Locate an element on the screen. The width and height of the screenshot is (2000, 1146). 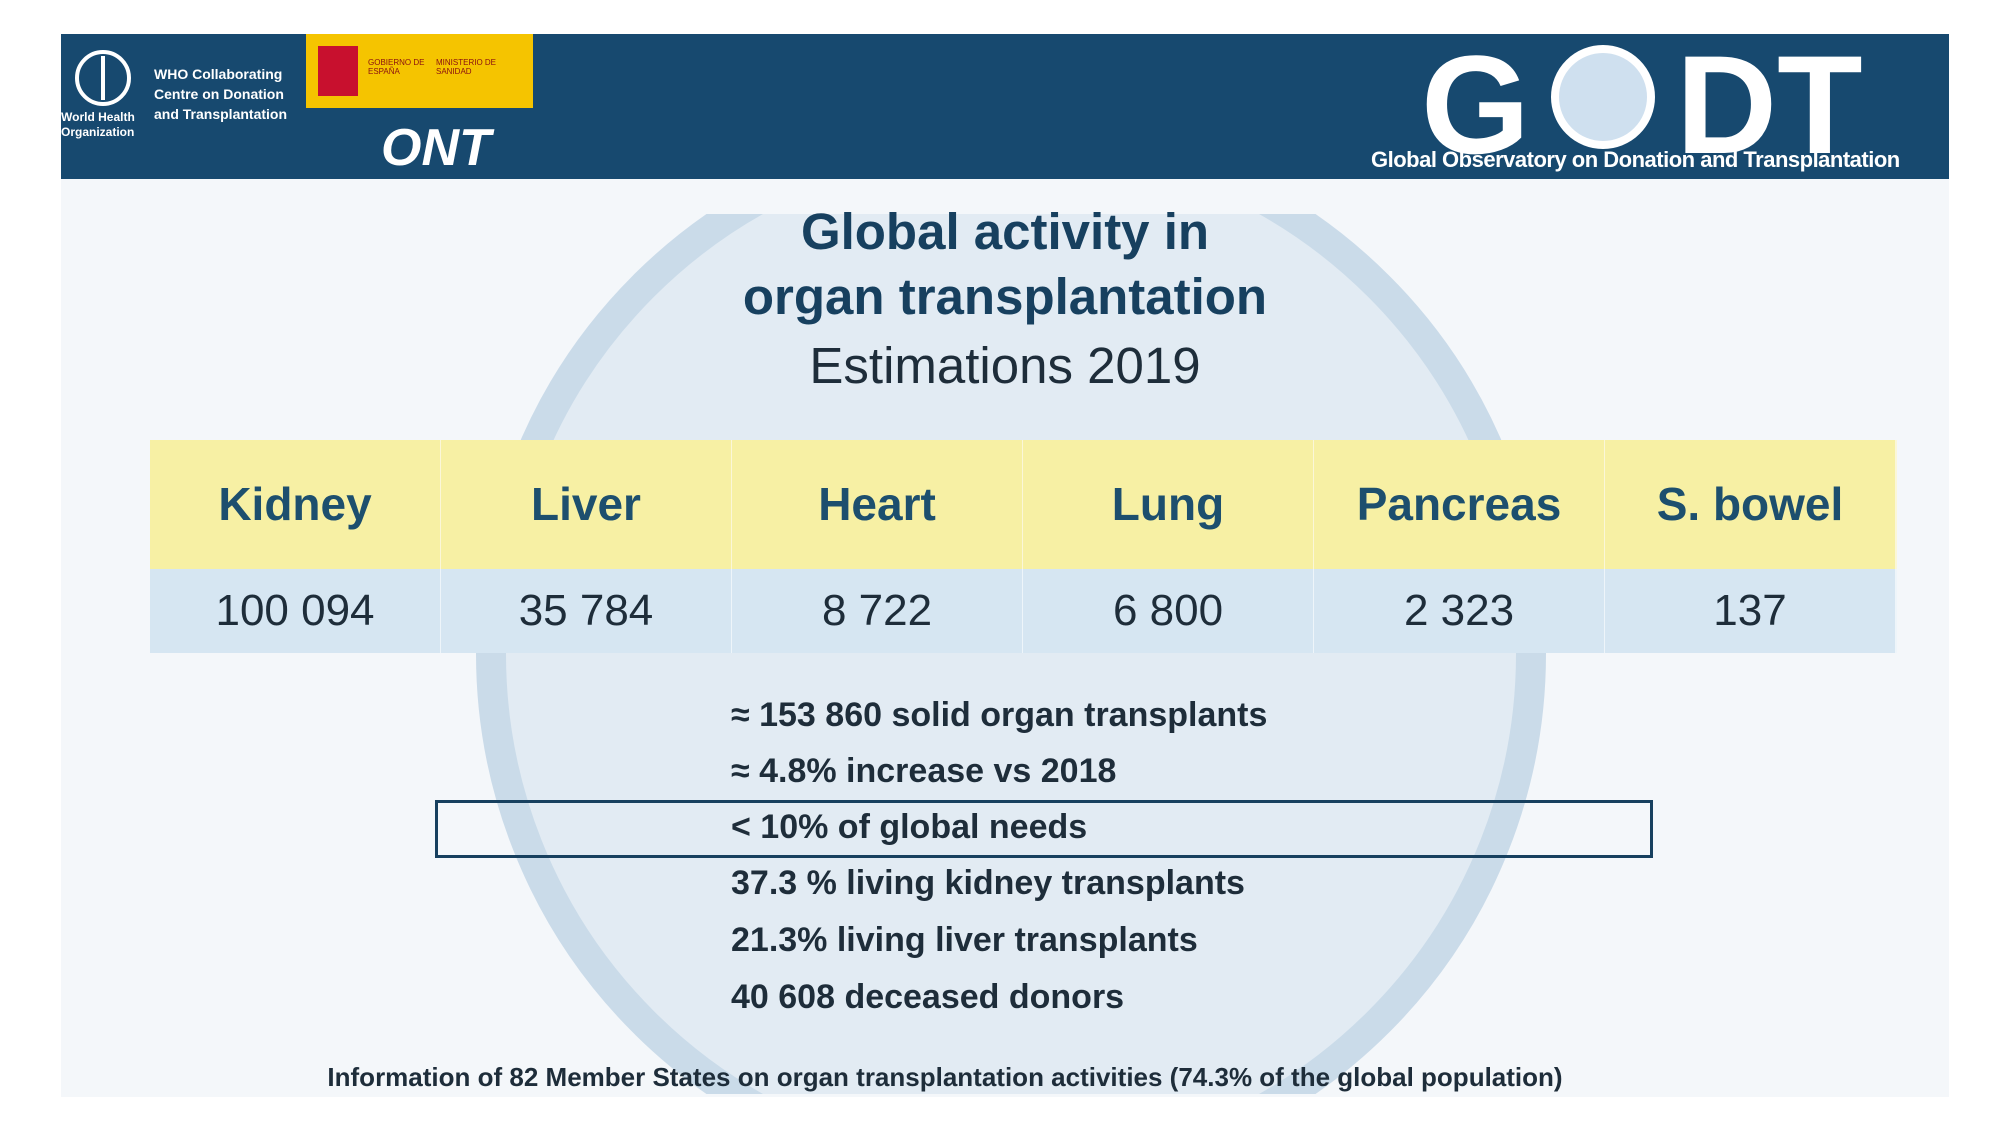
who-logo is located at coordinates (103, 78).